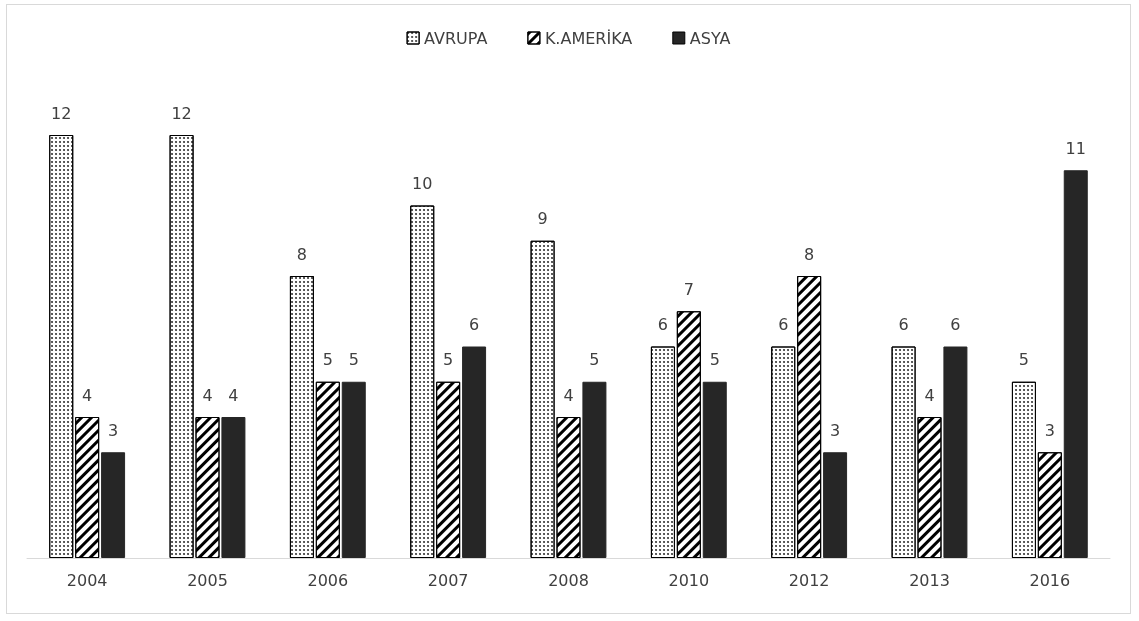  What do you see at coordinates (929, 580) in the screenshot?
I see `x-tick-label: 2013` at bounding box center [929, 580].